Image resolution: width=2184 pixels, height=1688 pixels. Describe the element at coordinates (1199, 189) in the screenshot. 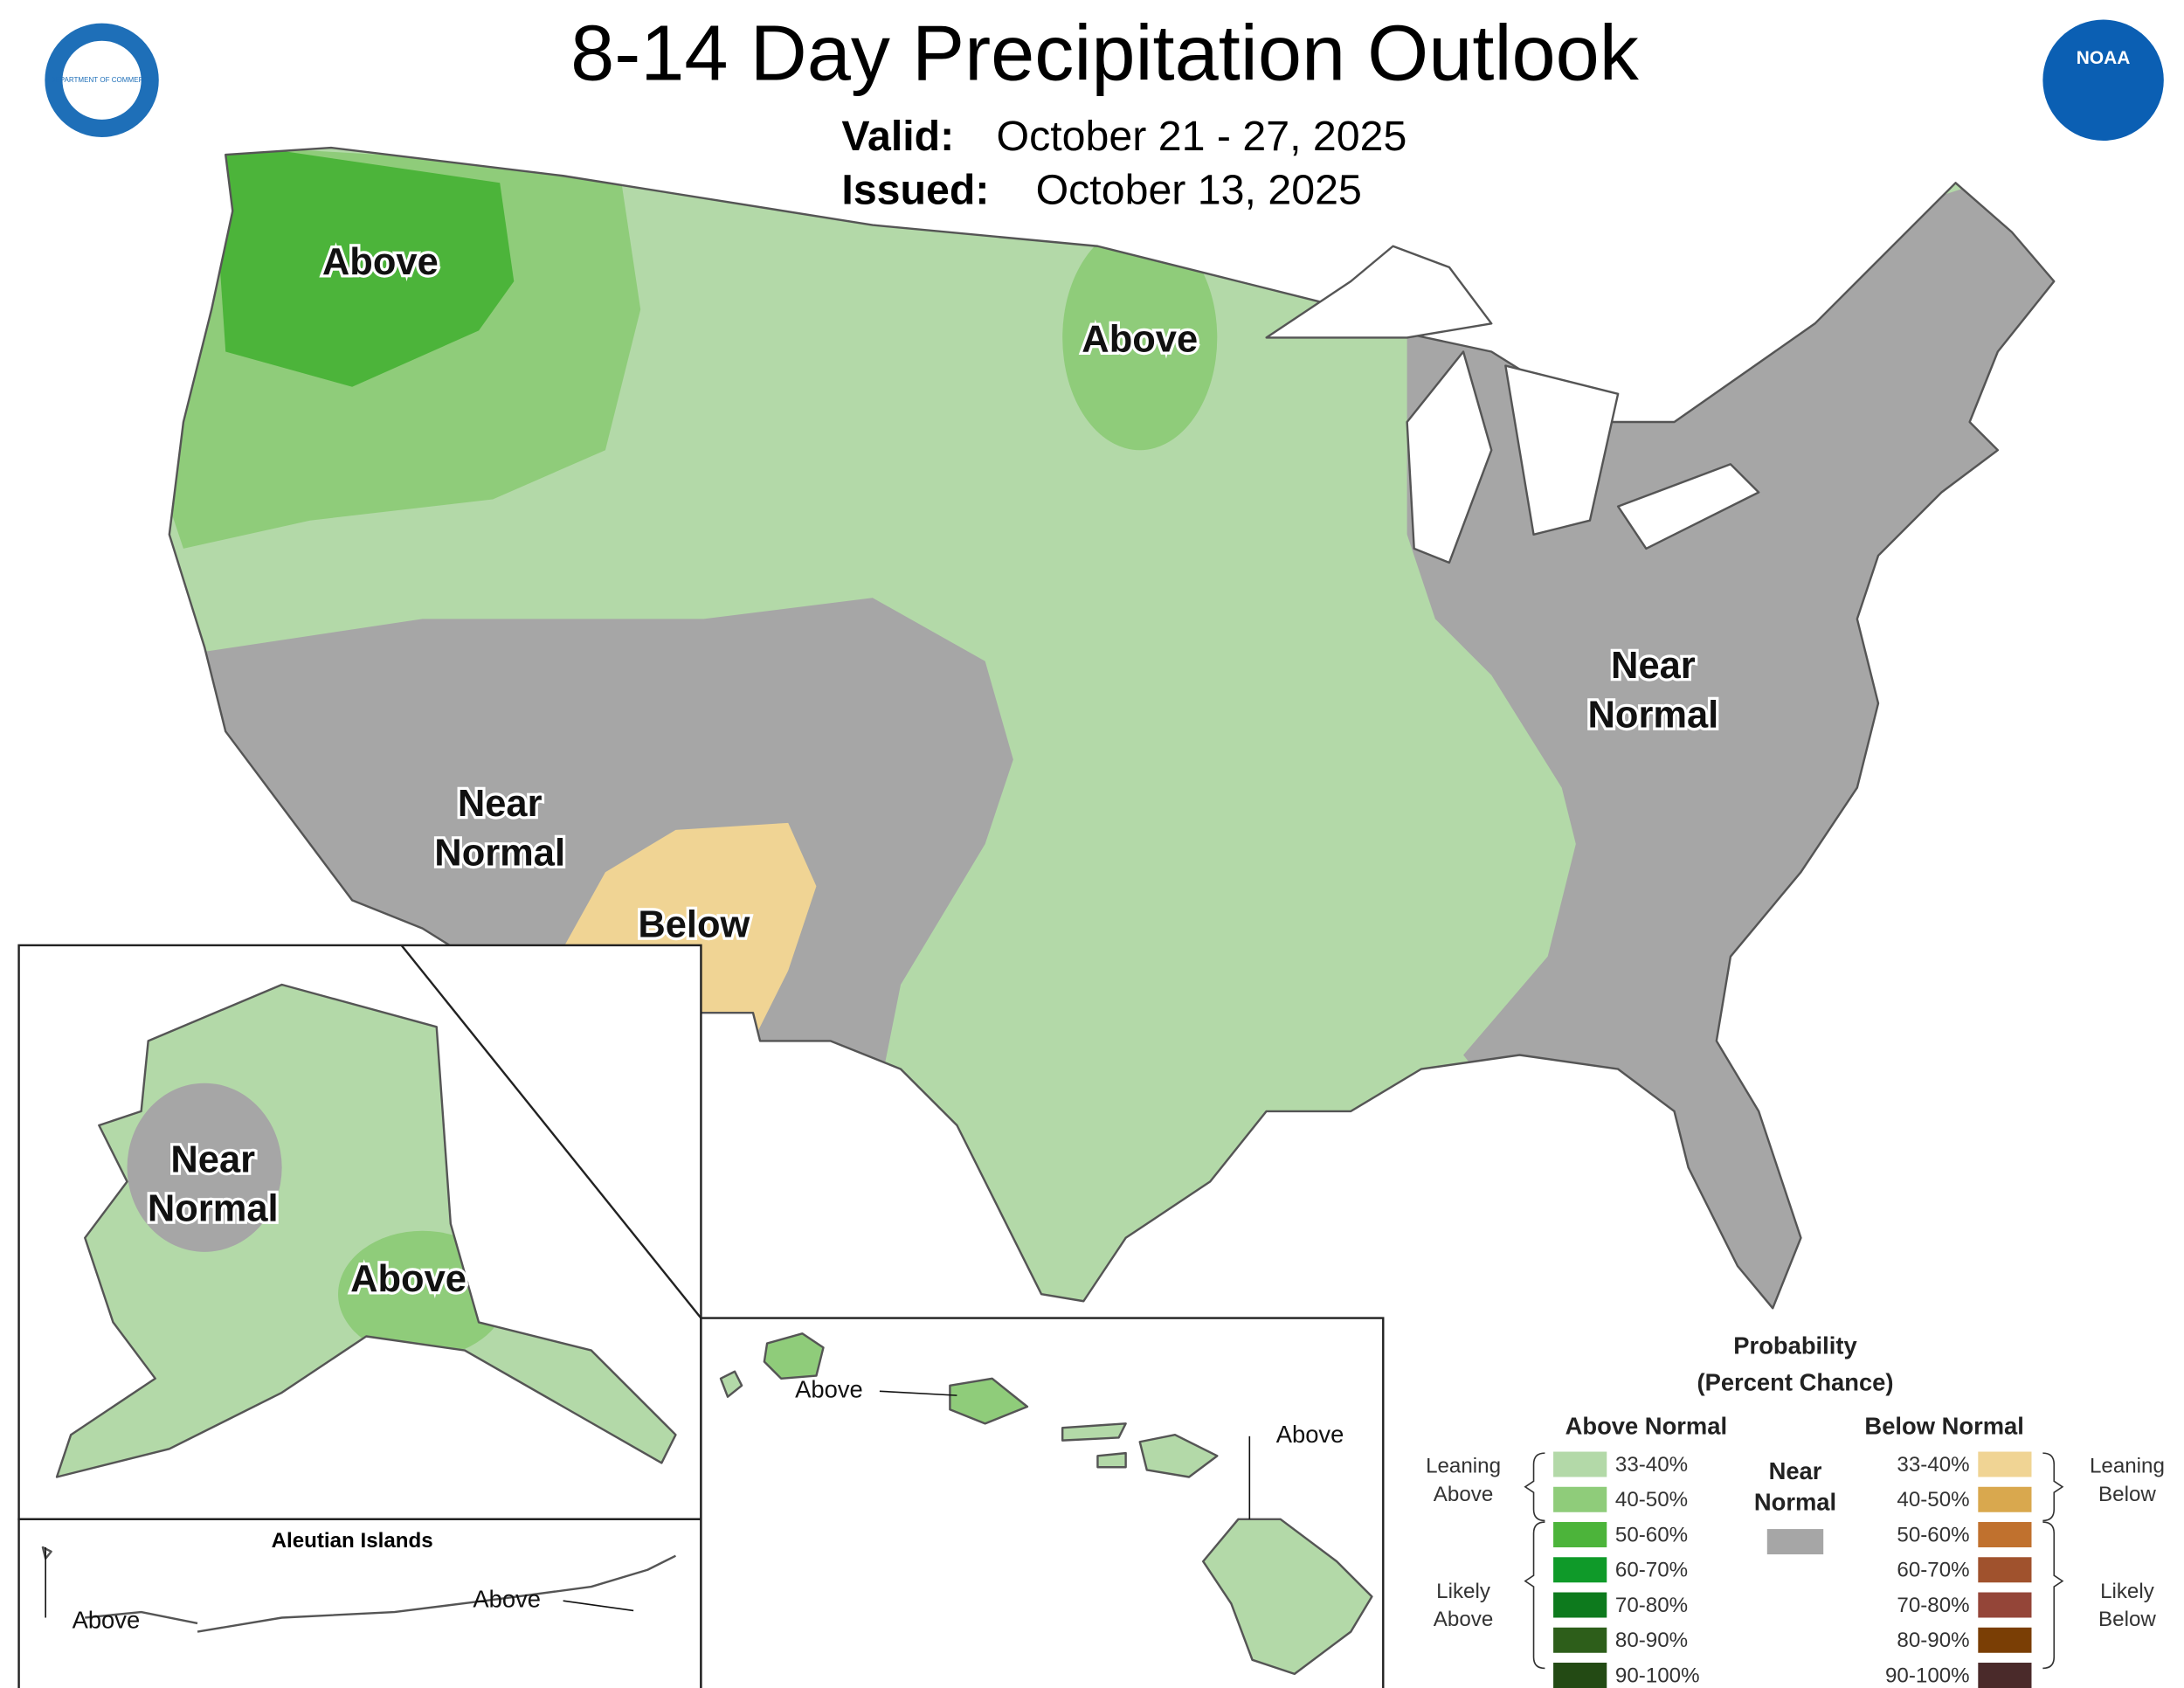

I see `issued-date: October 13, 2025` at that location.